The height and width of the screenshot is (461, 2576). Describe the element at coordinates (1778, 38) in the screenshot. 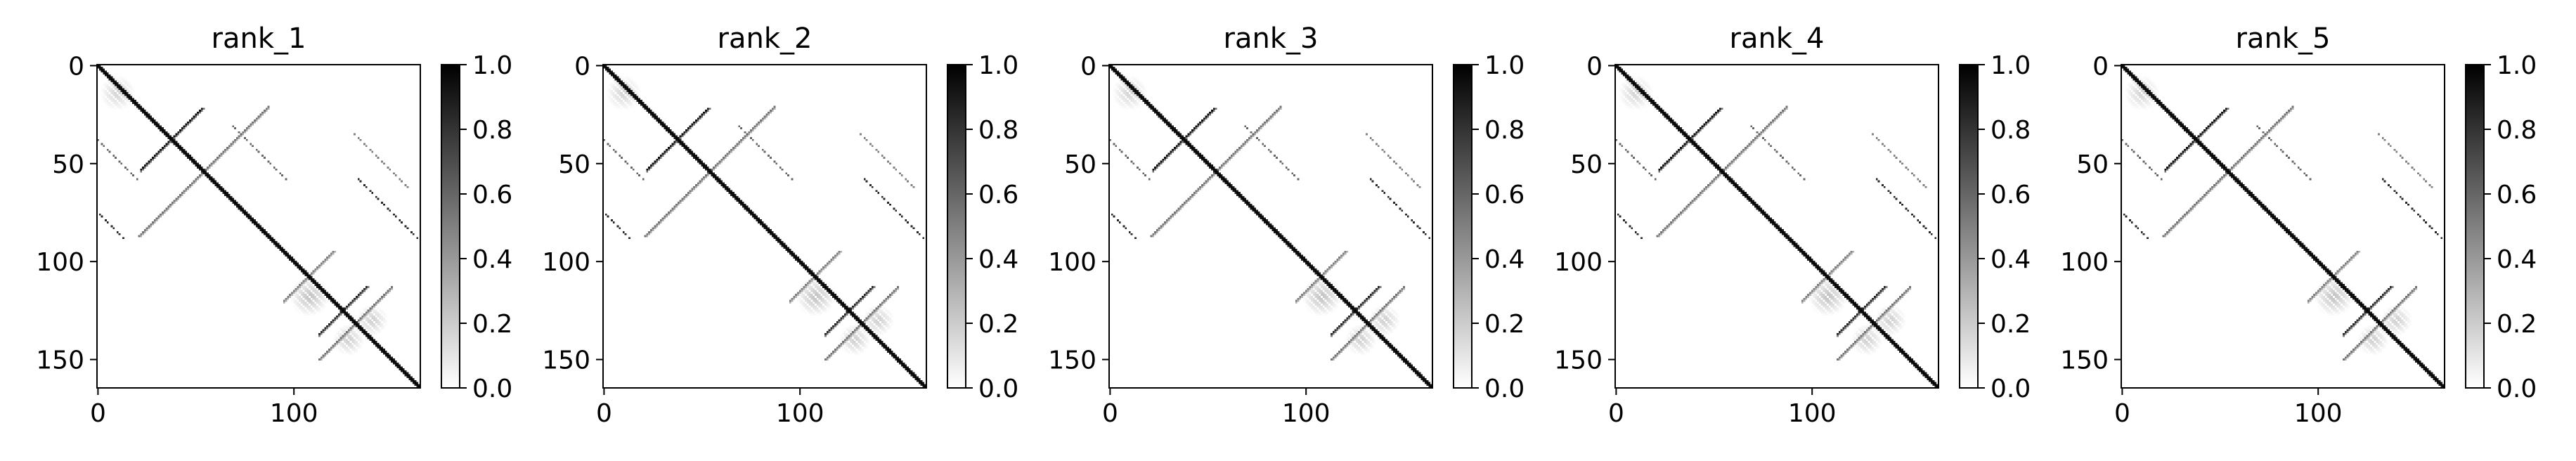

I see `panel-title: rank_4` at that location.